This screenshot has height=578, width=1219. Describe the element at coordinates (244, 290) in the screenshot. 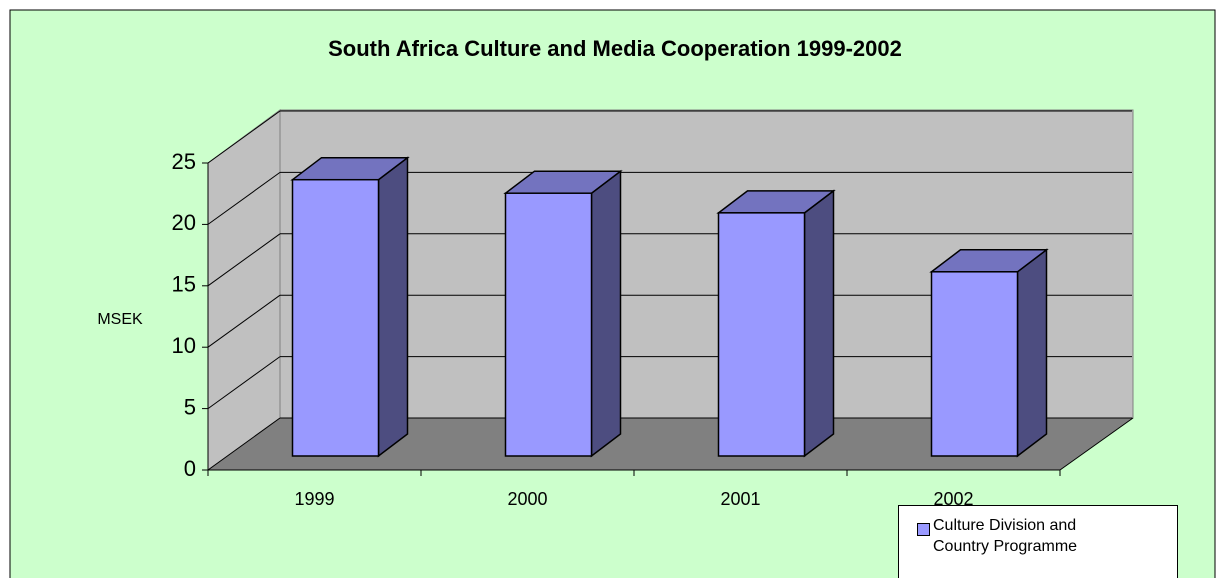

I see `left-wall` at that location.